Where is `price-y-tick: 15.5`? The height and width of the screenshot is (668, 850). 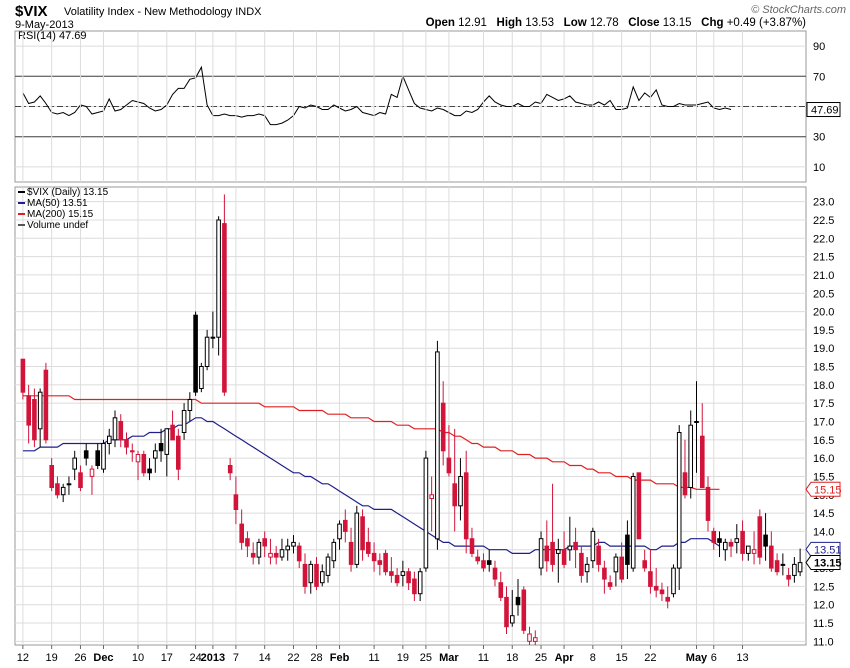 price-y-tick: 15.5 is located at coordinates (823, 477).